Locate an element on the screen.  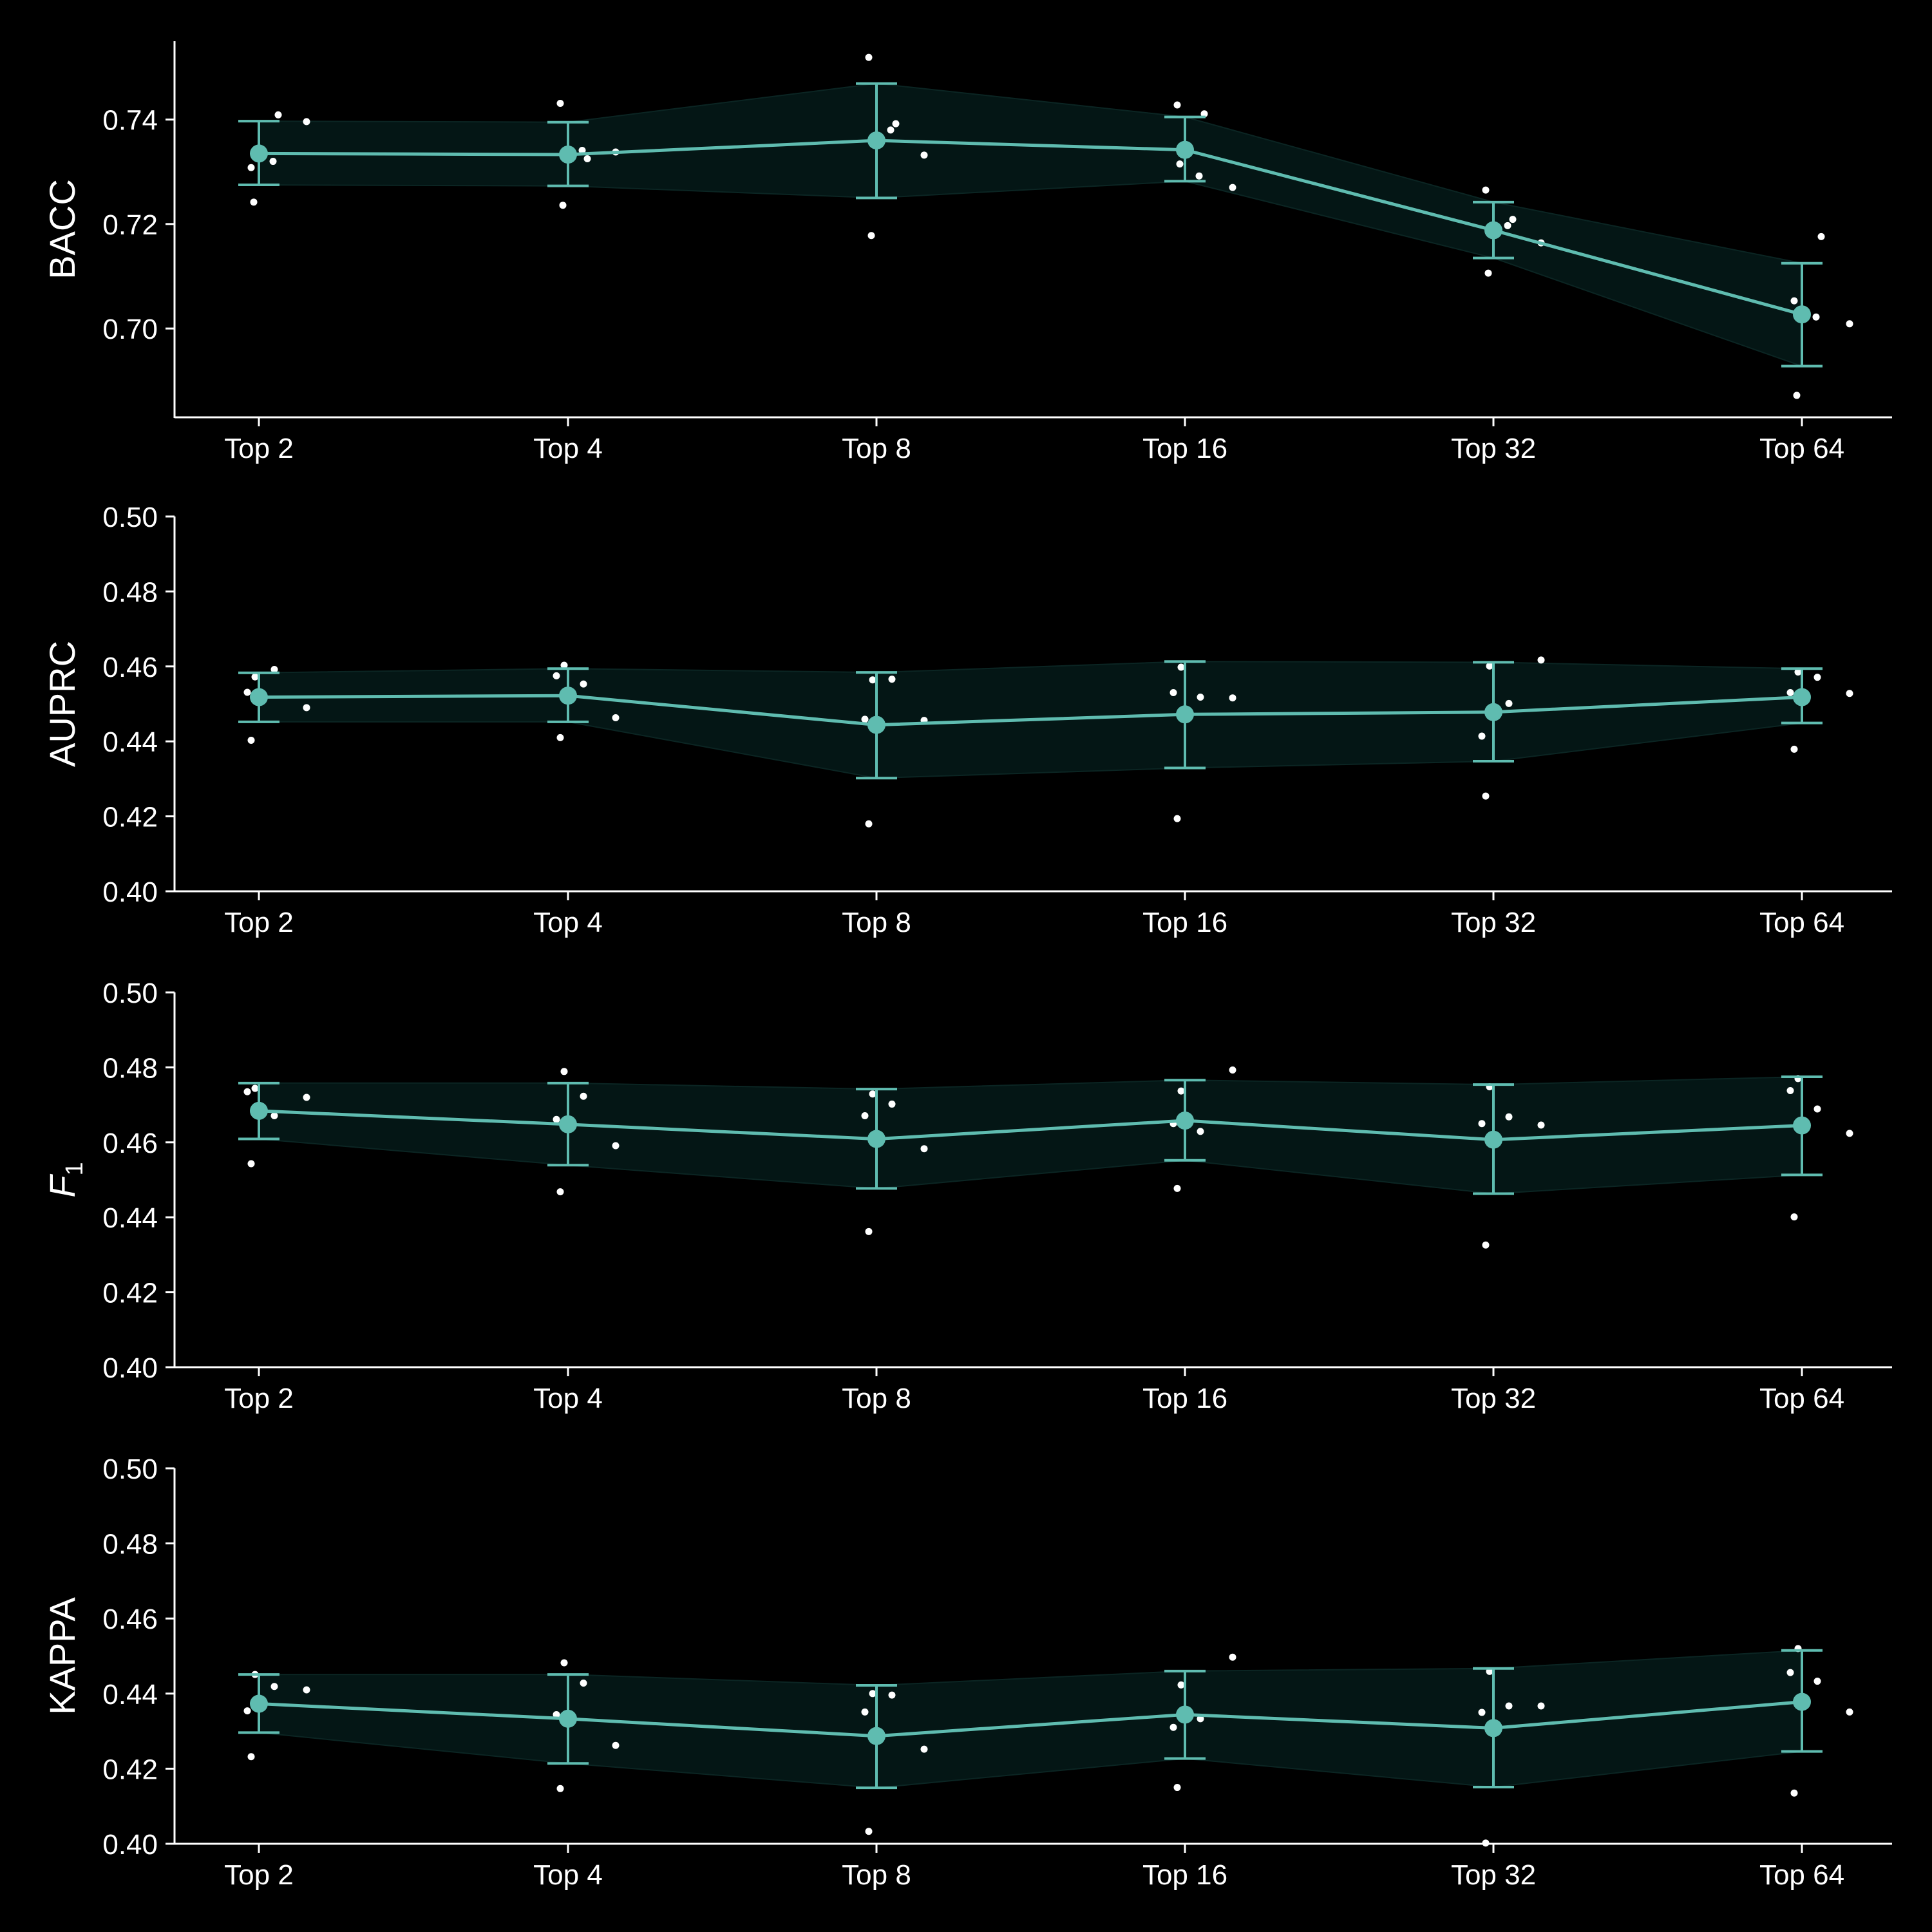
x-tick-label: Top 4 is located at coordinates (568, 1399).